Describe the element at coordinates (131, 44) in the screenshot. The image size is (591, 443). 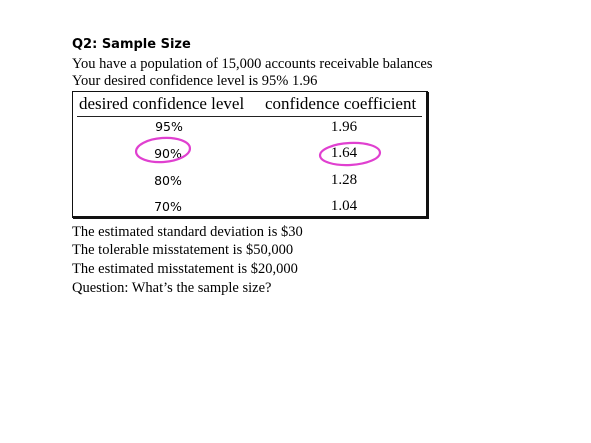
I see `question-title: Q2: Sample Size` at that location.